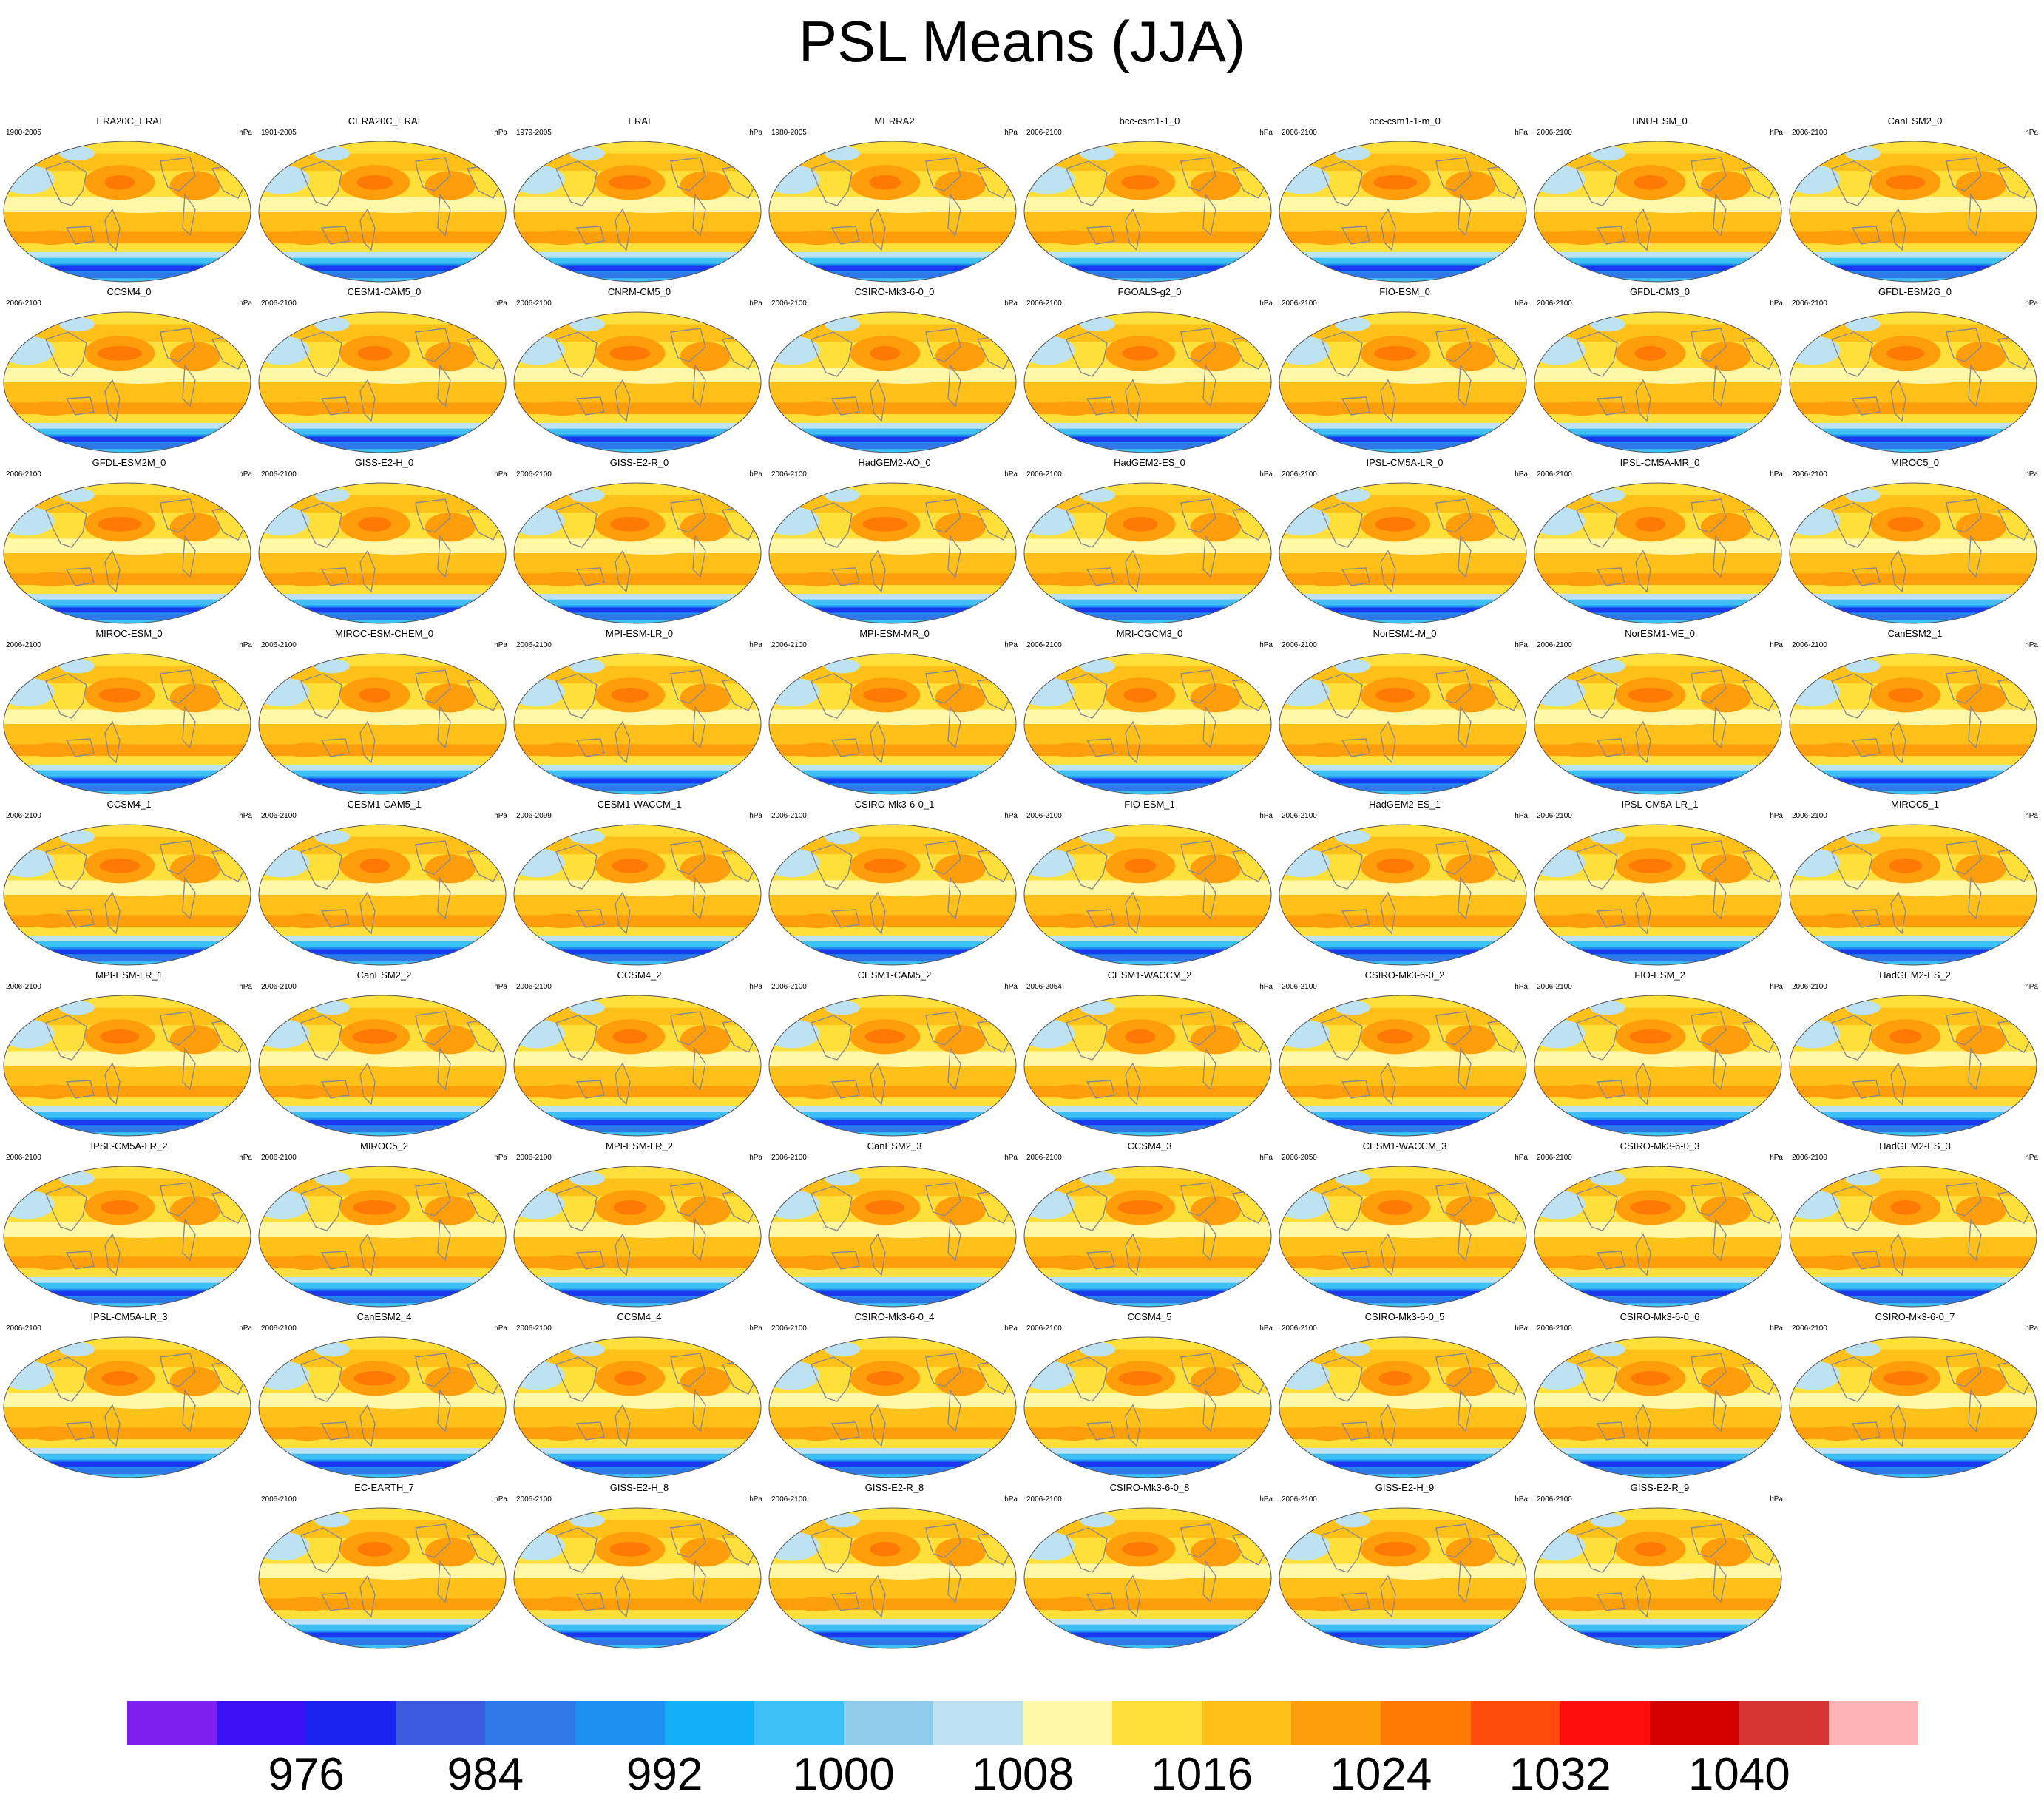 The height and width of the screenshot is (1803, 2044). I want to click on map-panel: MPI-ESM-LR_2 2006-2100 hPa, so click(639, 1226).